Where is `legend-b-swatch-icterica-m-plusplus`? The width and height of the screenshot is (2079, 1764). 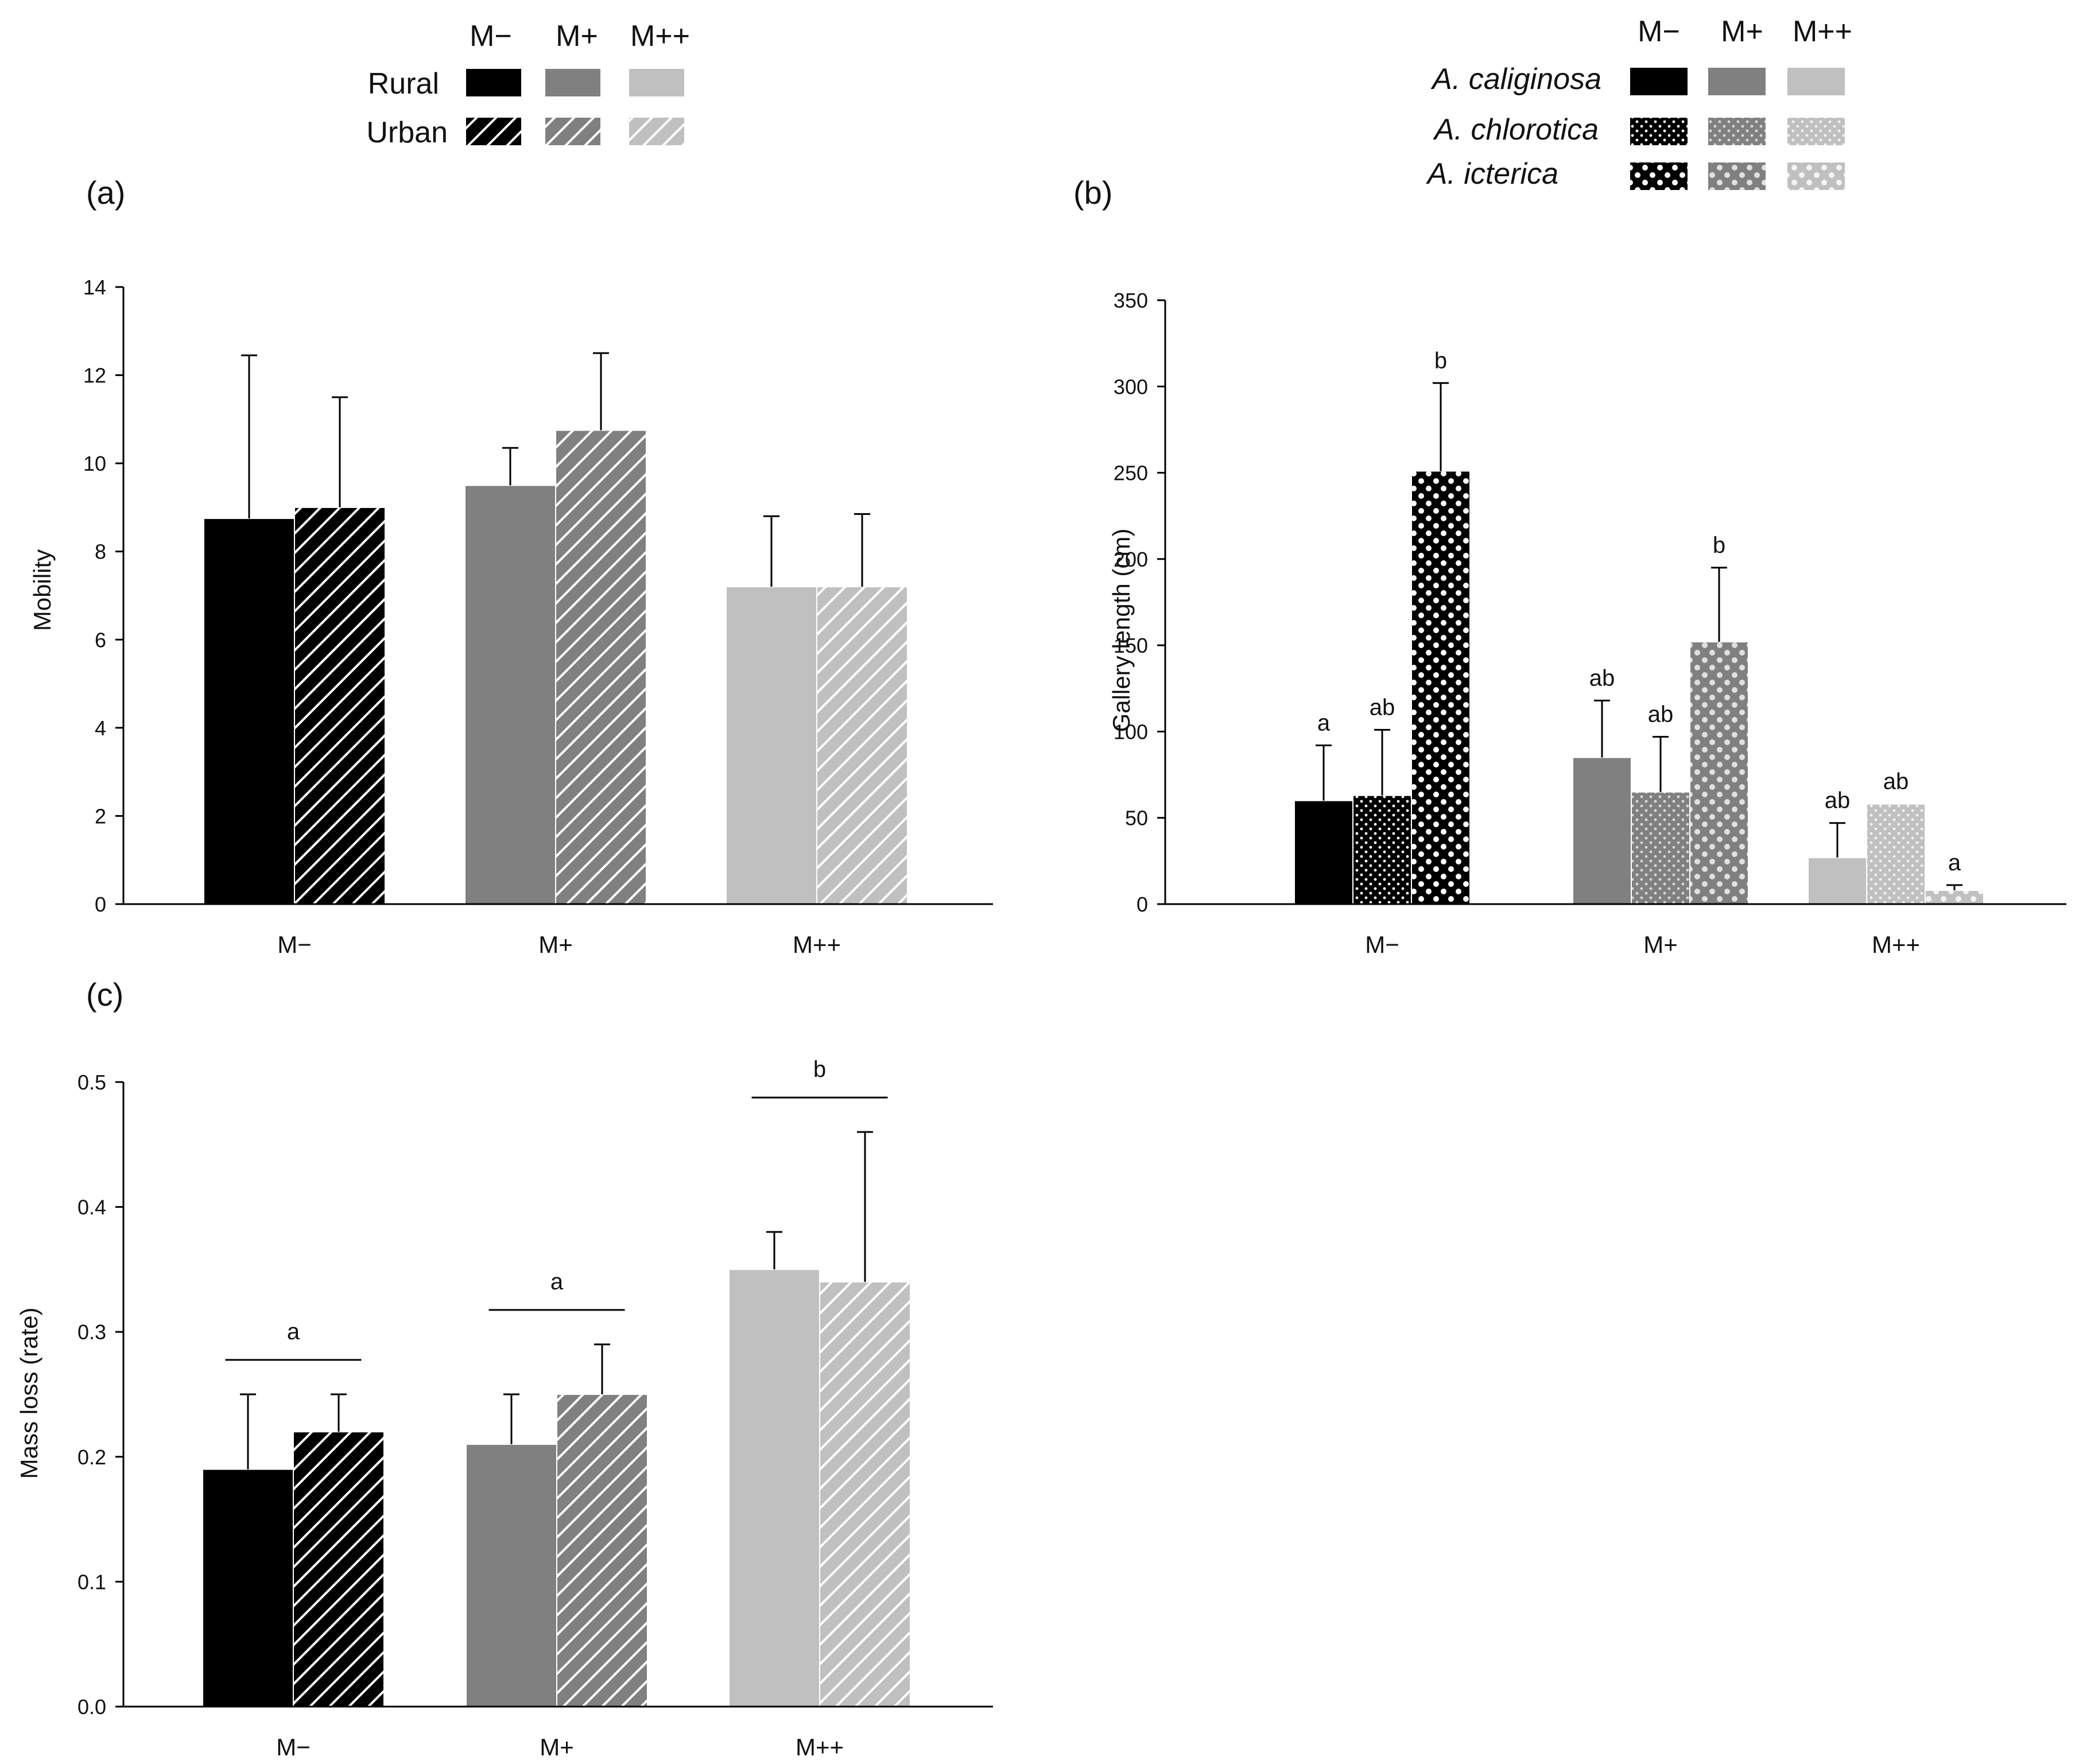
legend-b-swatch-icterica-m-plusplus is located at coordinates (1816, 176).